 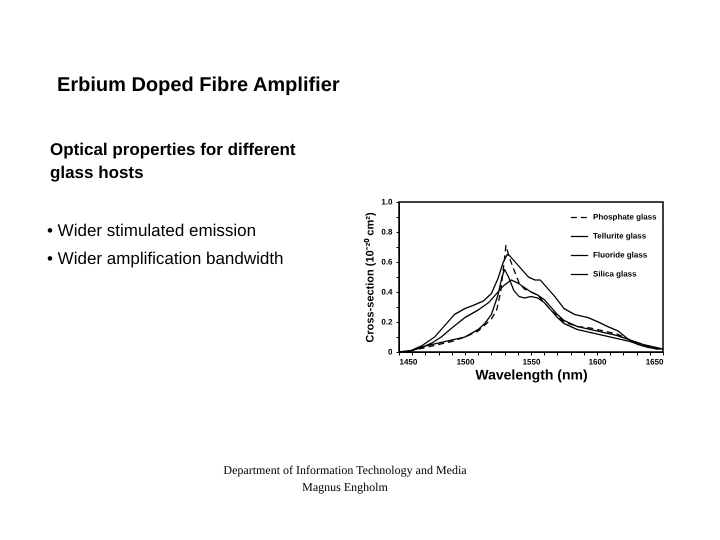 I want to click on x-tick-label: 1450, so click(x=409, y=362).